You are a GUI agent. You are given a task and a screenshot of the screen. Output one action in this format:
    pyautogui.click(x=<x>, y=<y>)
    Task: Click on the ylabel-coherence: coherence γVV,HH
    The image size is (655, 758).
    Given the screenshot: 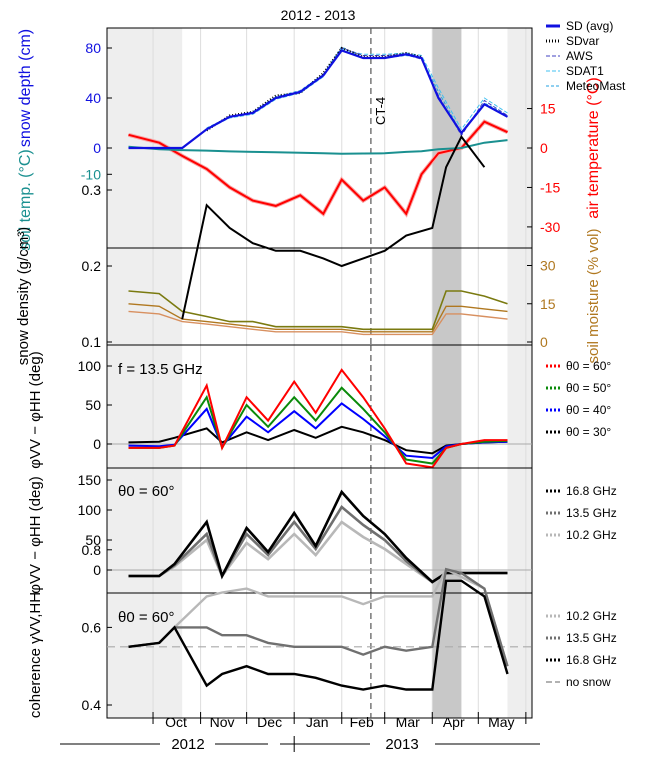 What is the action you would take?
    pyautogui.click(x=35, y=655)
    